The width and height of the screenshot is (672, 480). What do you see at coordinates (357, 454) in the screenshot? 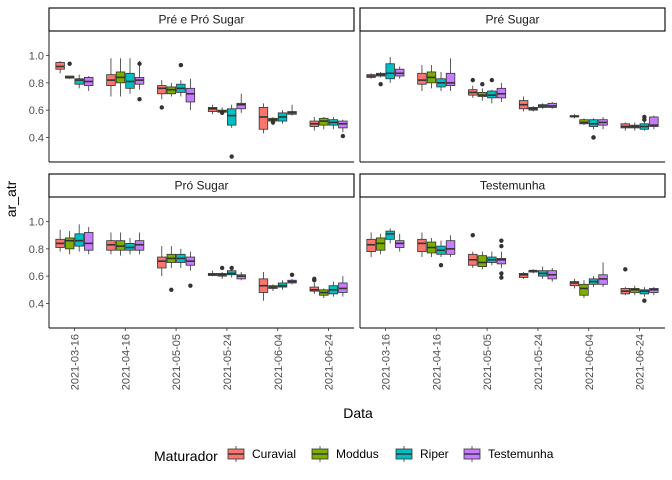
I see `legend-label: Moddus` at bounding box center [357, 454].